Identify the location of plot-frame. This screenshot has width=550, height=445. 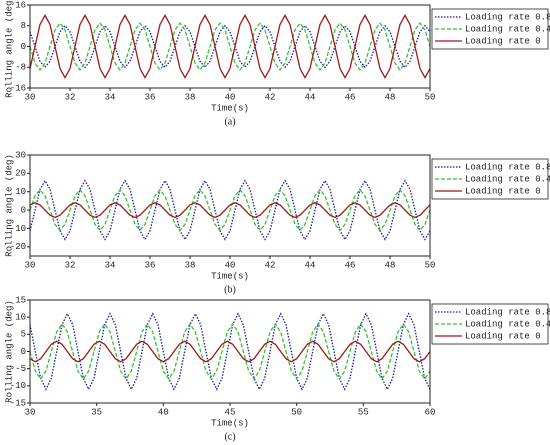
(230, 46).